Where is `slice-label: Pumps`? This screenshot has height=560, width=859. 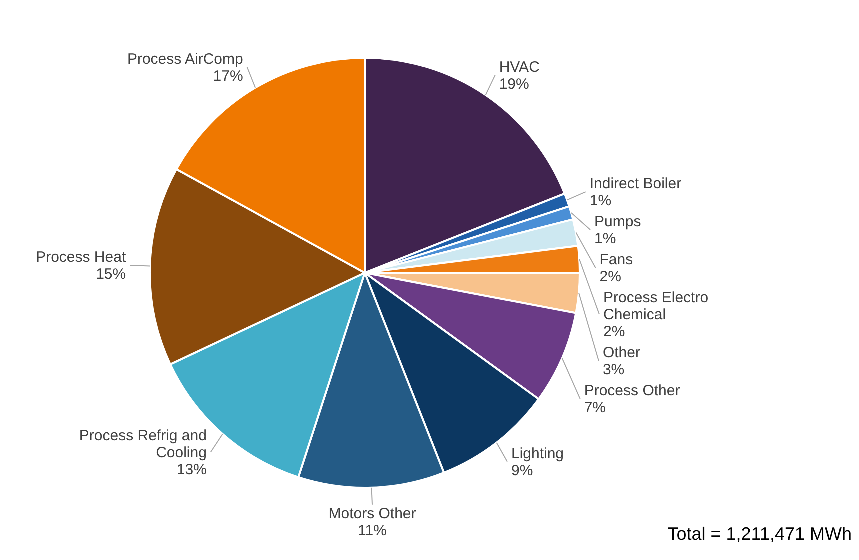
slice-label: Pumps is located at coordinates (618, 222).